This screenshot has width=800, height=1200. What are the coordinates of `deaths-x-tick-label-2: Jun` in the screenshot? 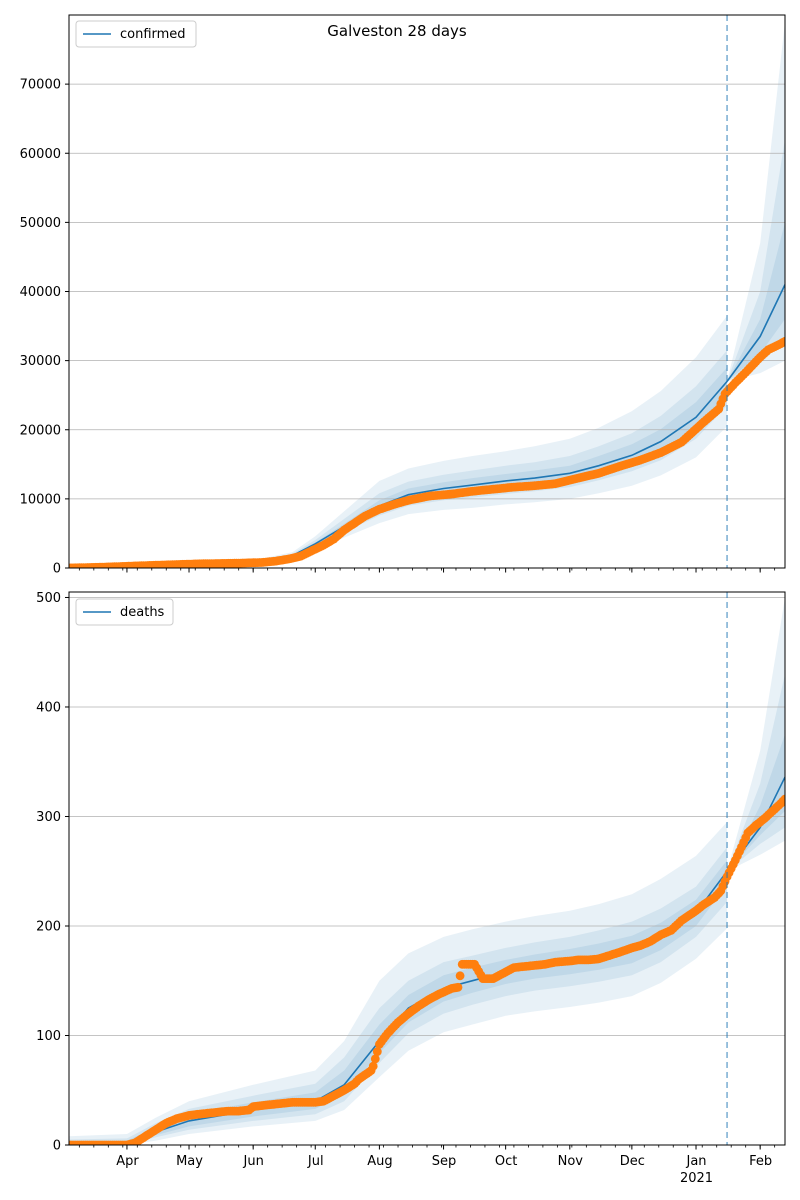 It's located at (253, 1161).